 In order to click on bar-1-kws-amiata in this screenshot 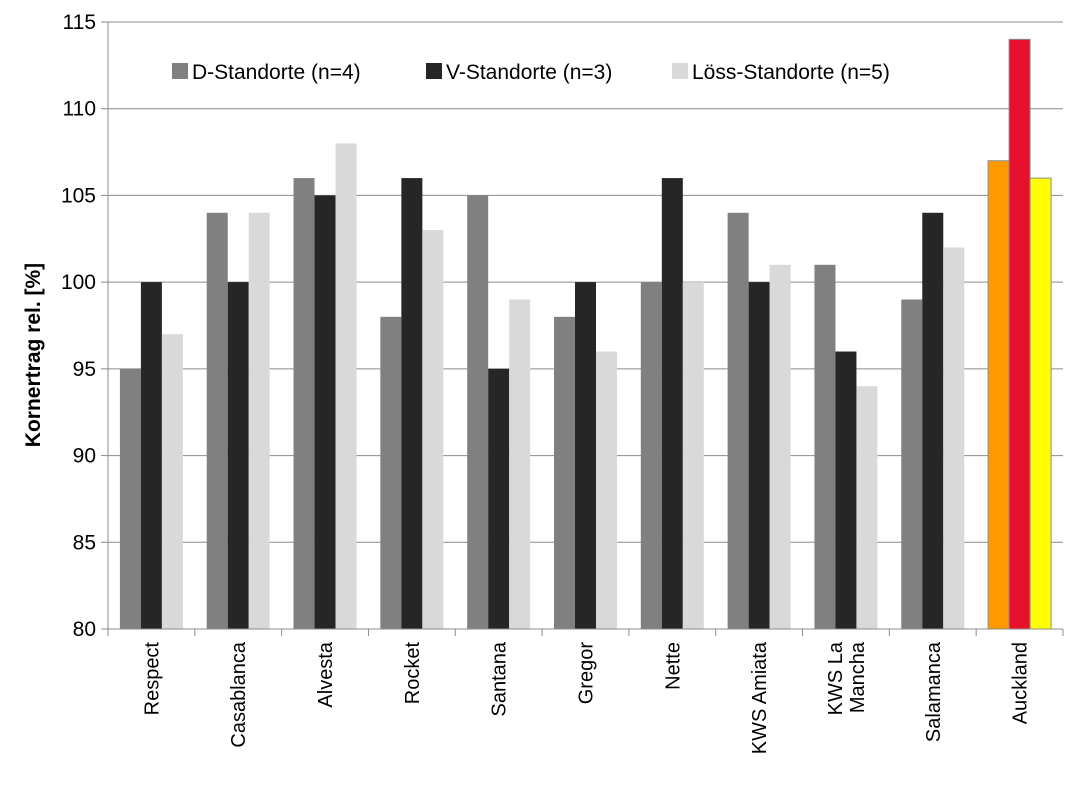, I will do `click(738, 420)`.